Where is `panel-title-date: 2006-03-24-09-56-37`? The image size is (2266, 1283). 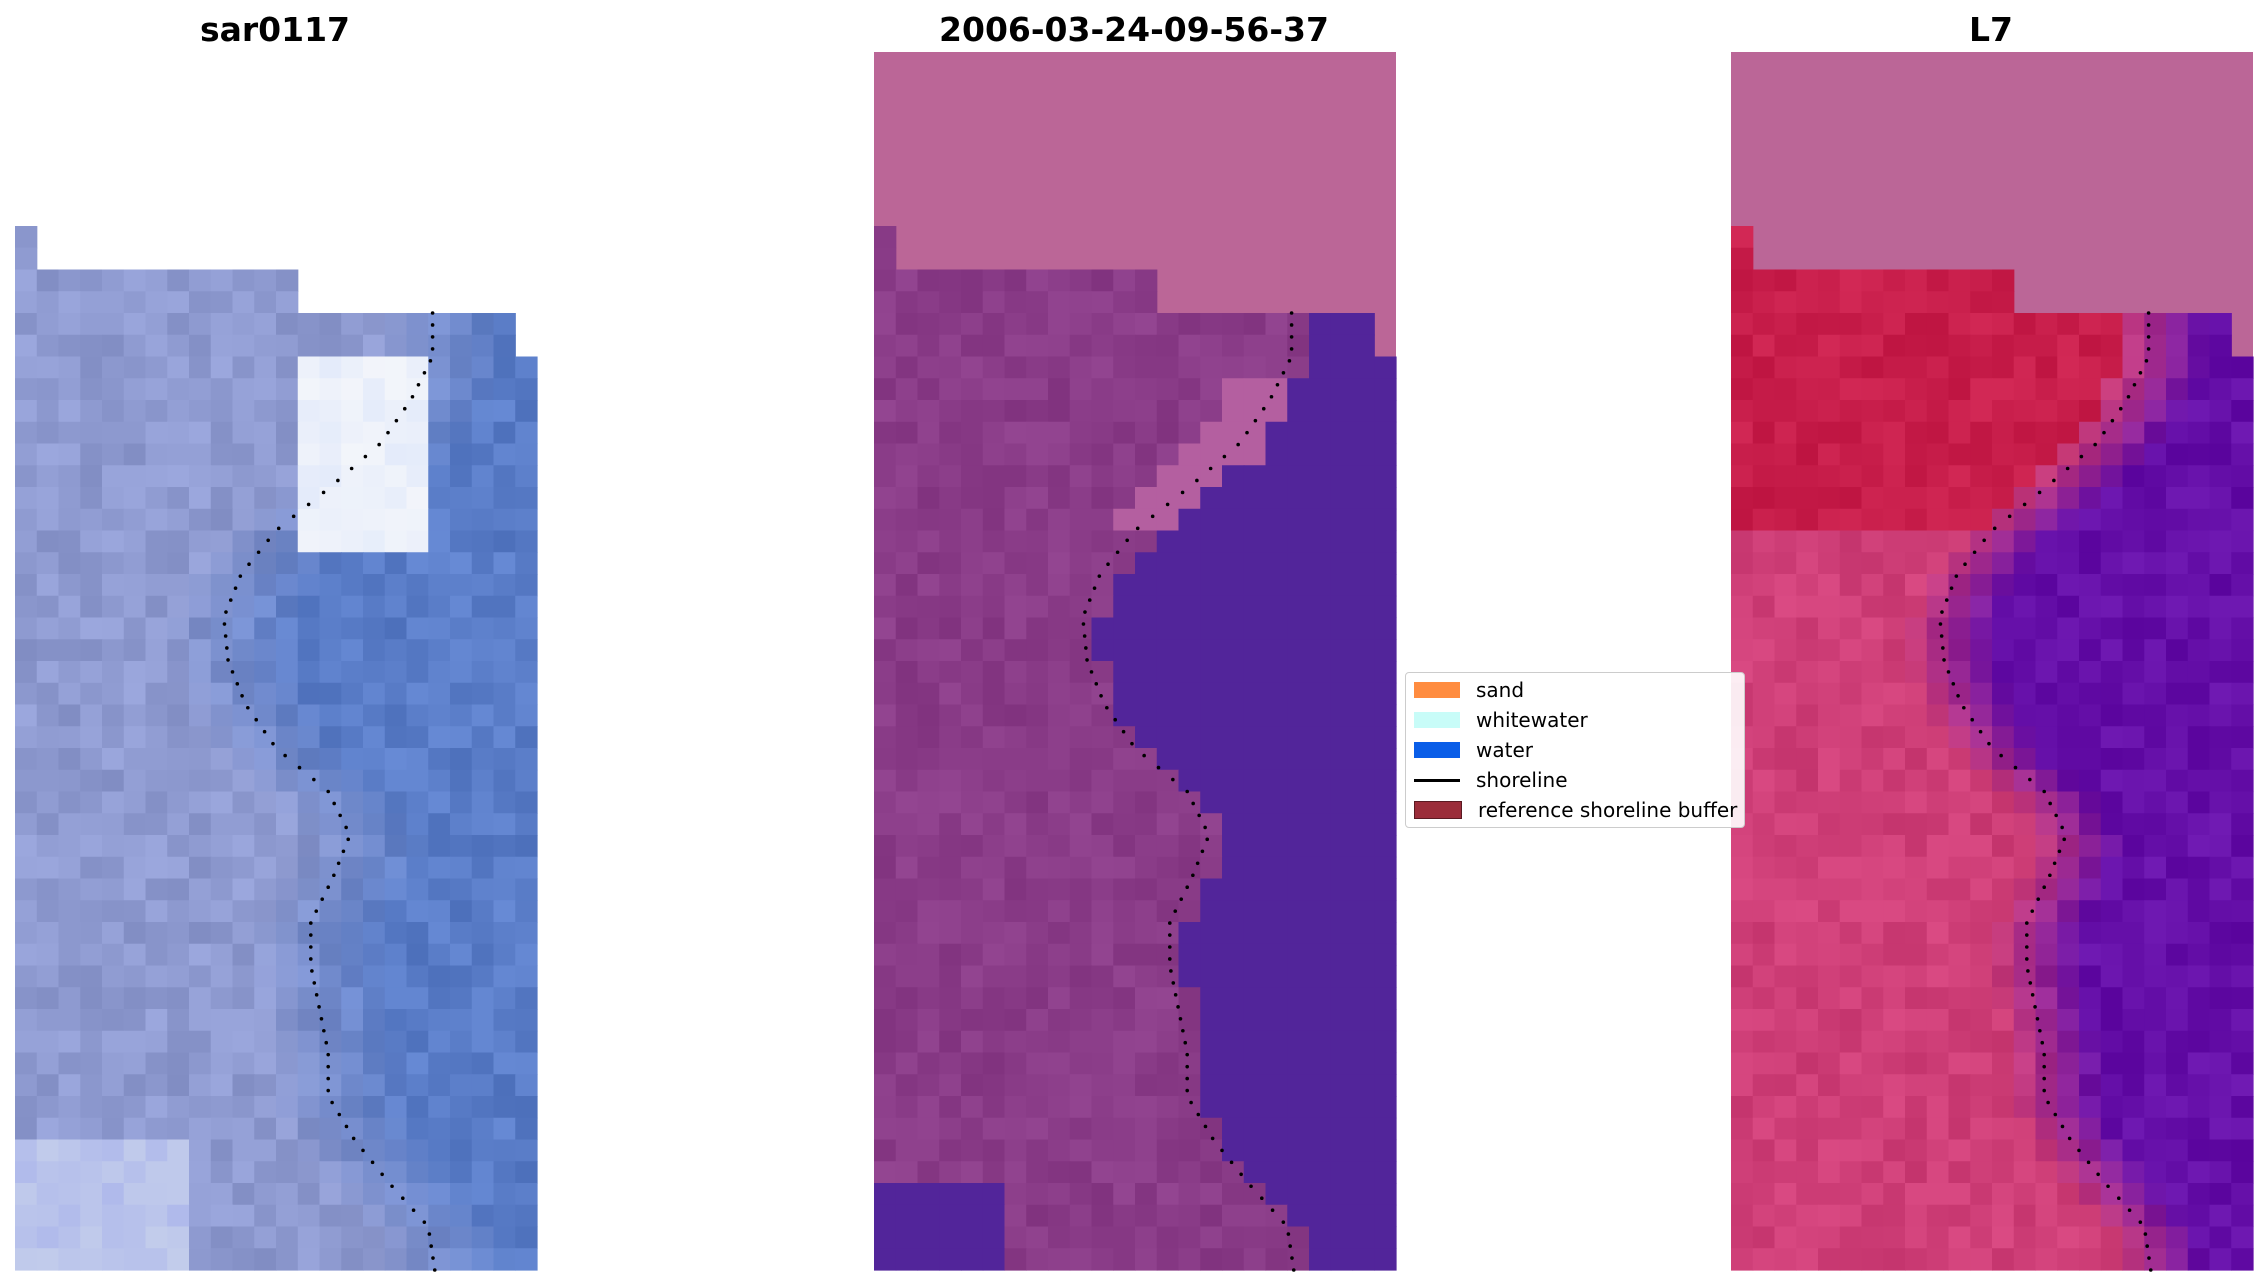
panel-title-date: 2006-03-24-09-56-37 is located at coordinates (1134, 29).